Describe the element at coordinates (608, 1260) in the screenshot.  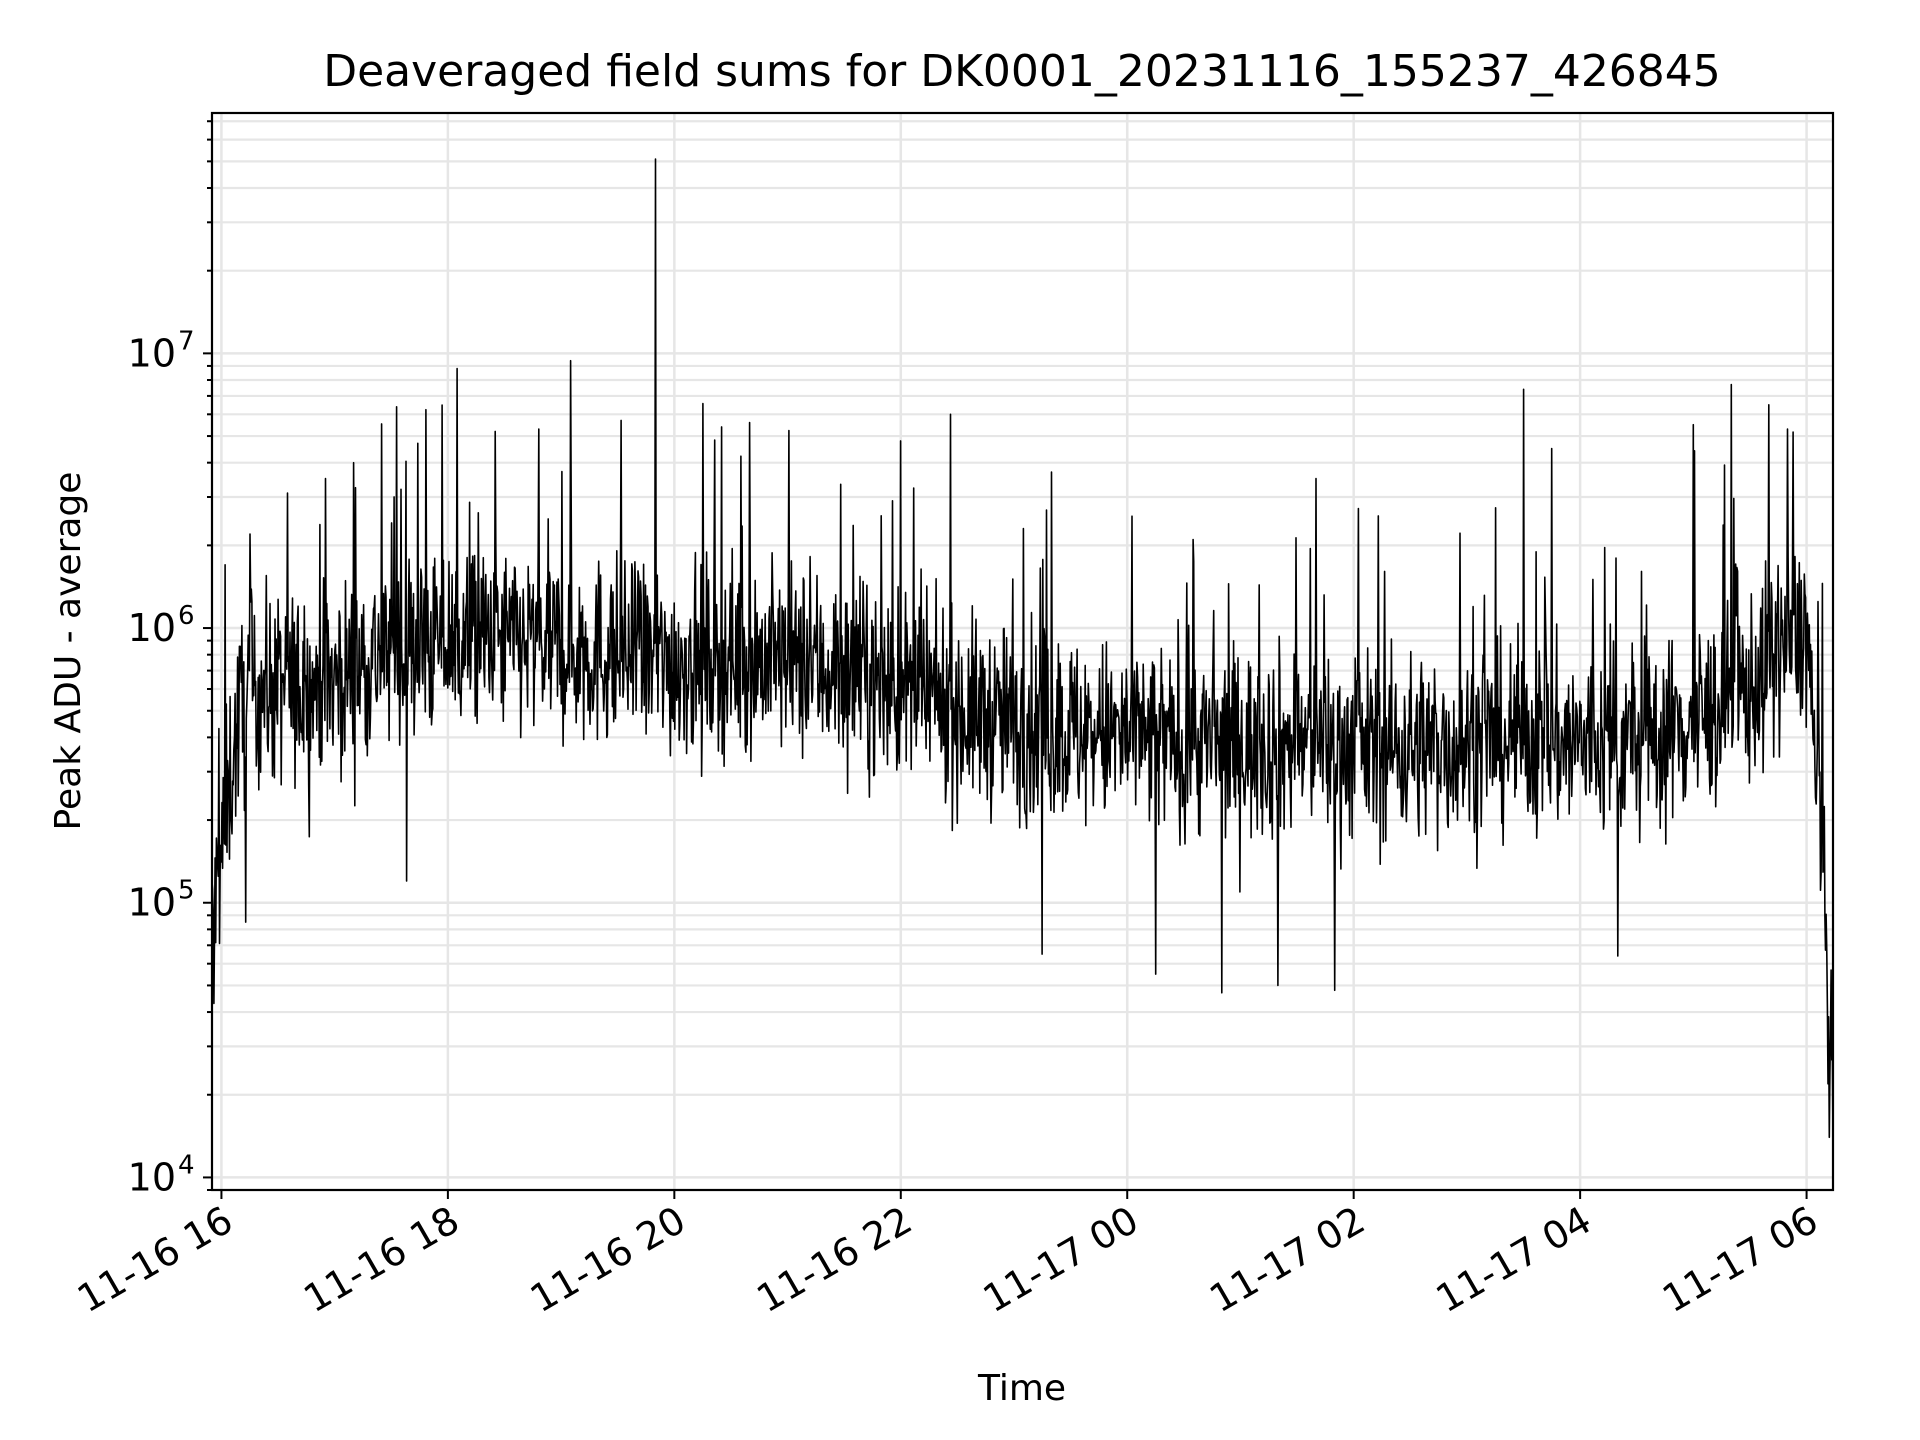
I see `x-tick-label: 11-16 20` at that location.